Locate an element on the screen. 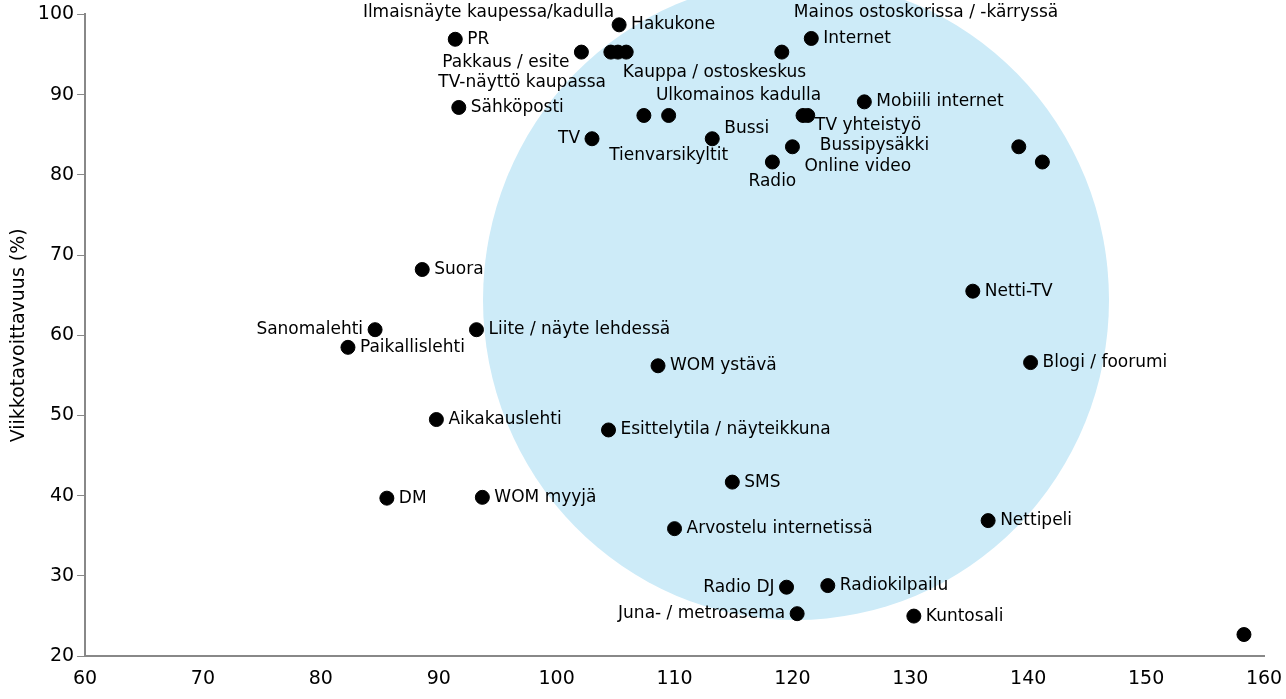 This screenshot has width=1286, height=699. y-tick-label: 20 is located at coordinates (62, 654).